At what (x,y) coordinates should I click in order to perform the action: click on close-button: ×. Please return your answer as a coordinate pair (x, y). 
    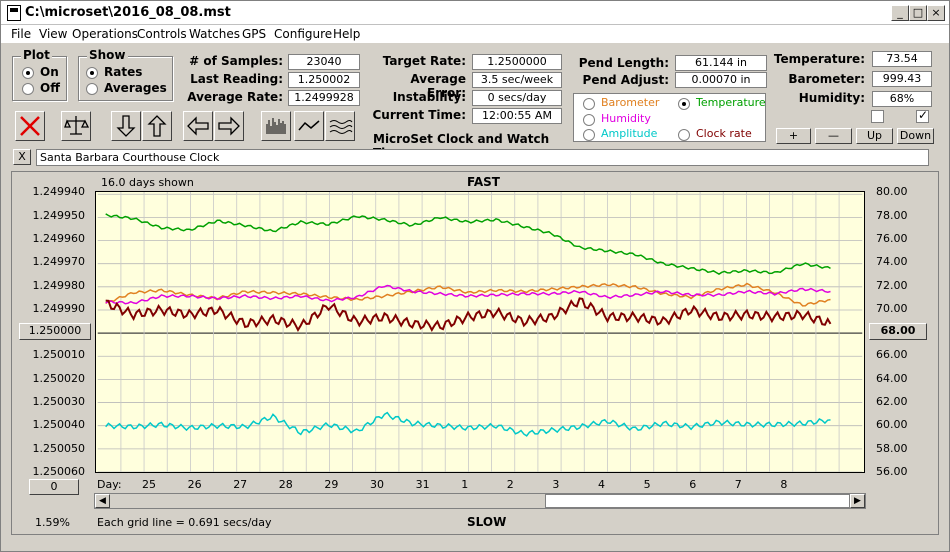
    Looking at the image, I should click on (936, 13).